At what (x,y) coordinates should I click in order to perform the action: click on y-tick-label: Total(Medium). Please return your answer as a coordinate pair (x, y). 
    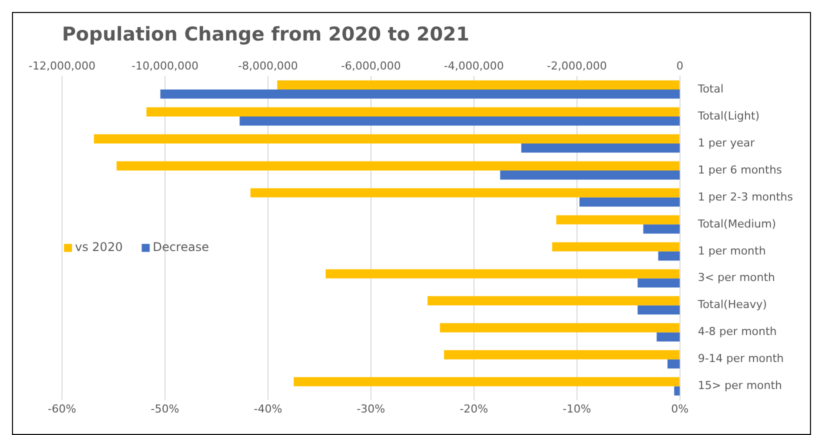
    Looking at the image, I should click on (736, 223).